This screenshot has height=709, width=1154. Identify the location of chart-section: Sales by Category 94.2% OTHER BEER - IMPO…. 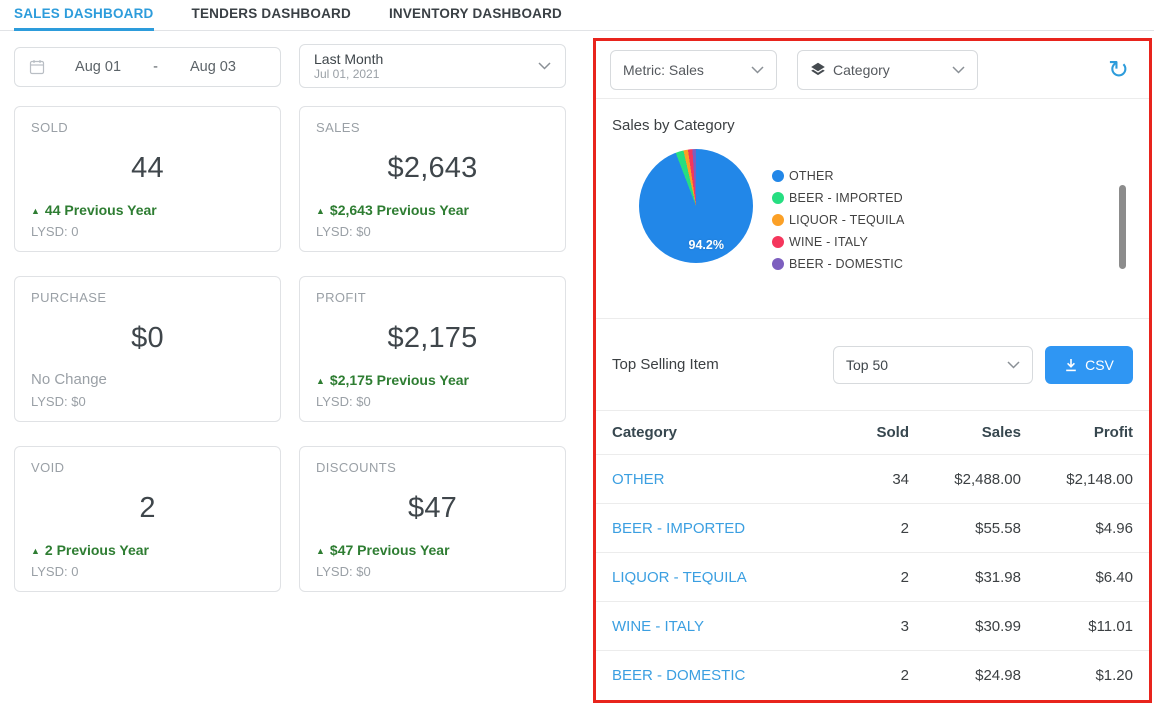
(872, 209).